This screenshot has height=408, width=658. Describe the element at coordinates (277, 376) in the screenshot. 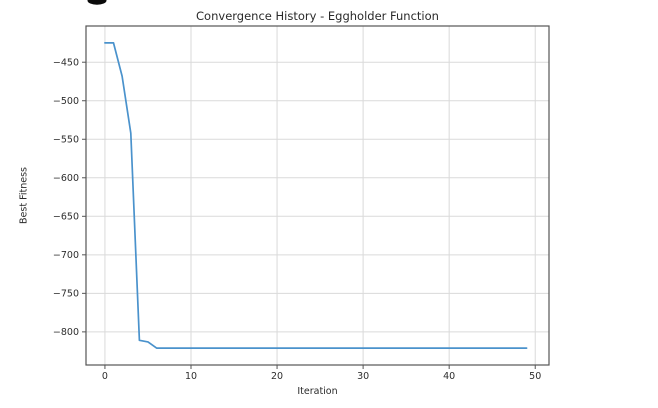

I see `x-tick-label: 20` at that location.